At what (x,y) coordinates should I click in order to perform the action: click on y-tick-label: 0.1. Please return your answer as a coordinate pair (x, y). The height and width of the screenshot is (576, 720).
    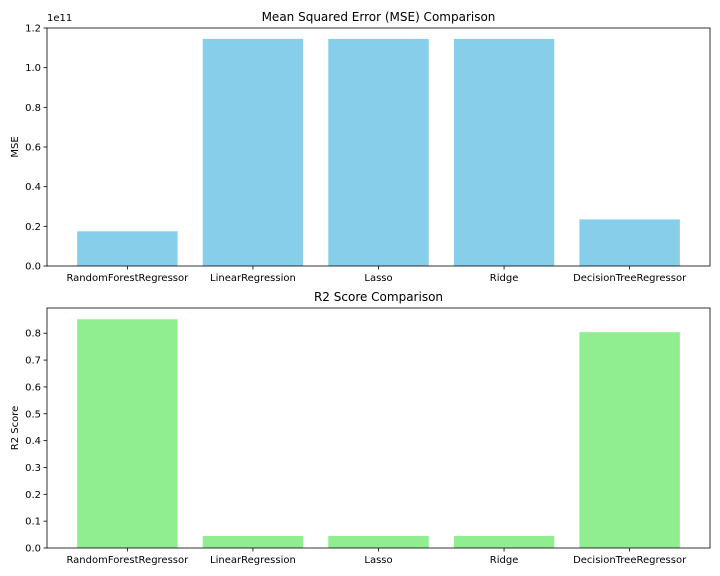
    Looking at the image, I should click on (33, 522).